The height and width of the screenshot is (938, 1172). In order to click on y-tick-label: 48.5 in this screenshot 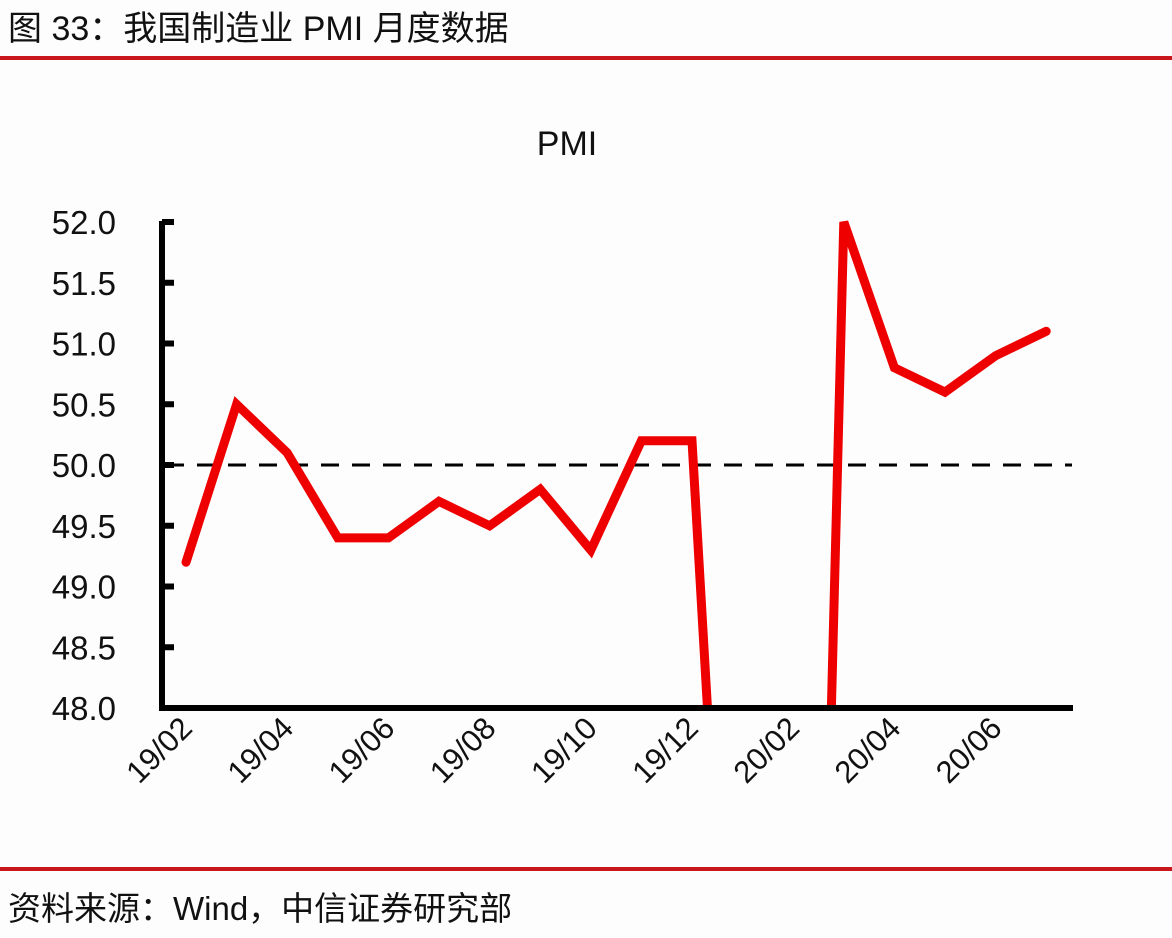, I will do `click(84, 647)`.